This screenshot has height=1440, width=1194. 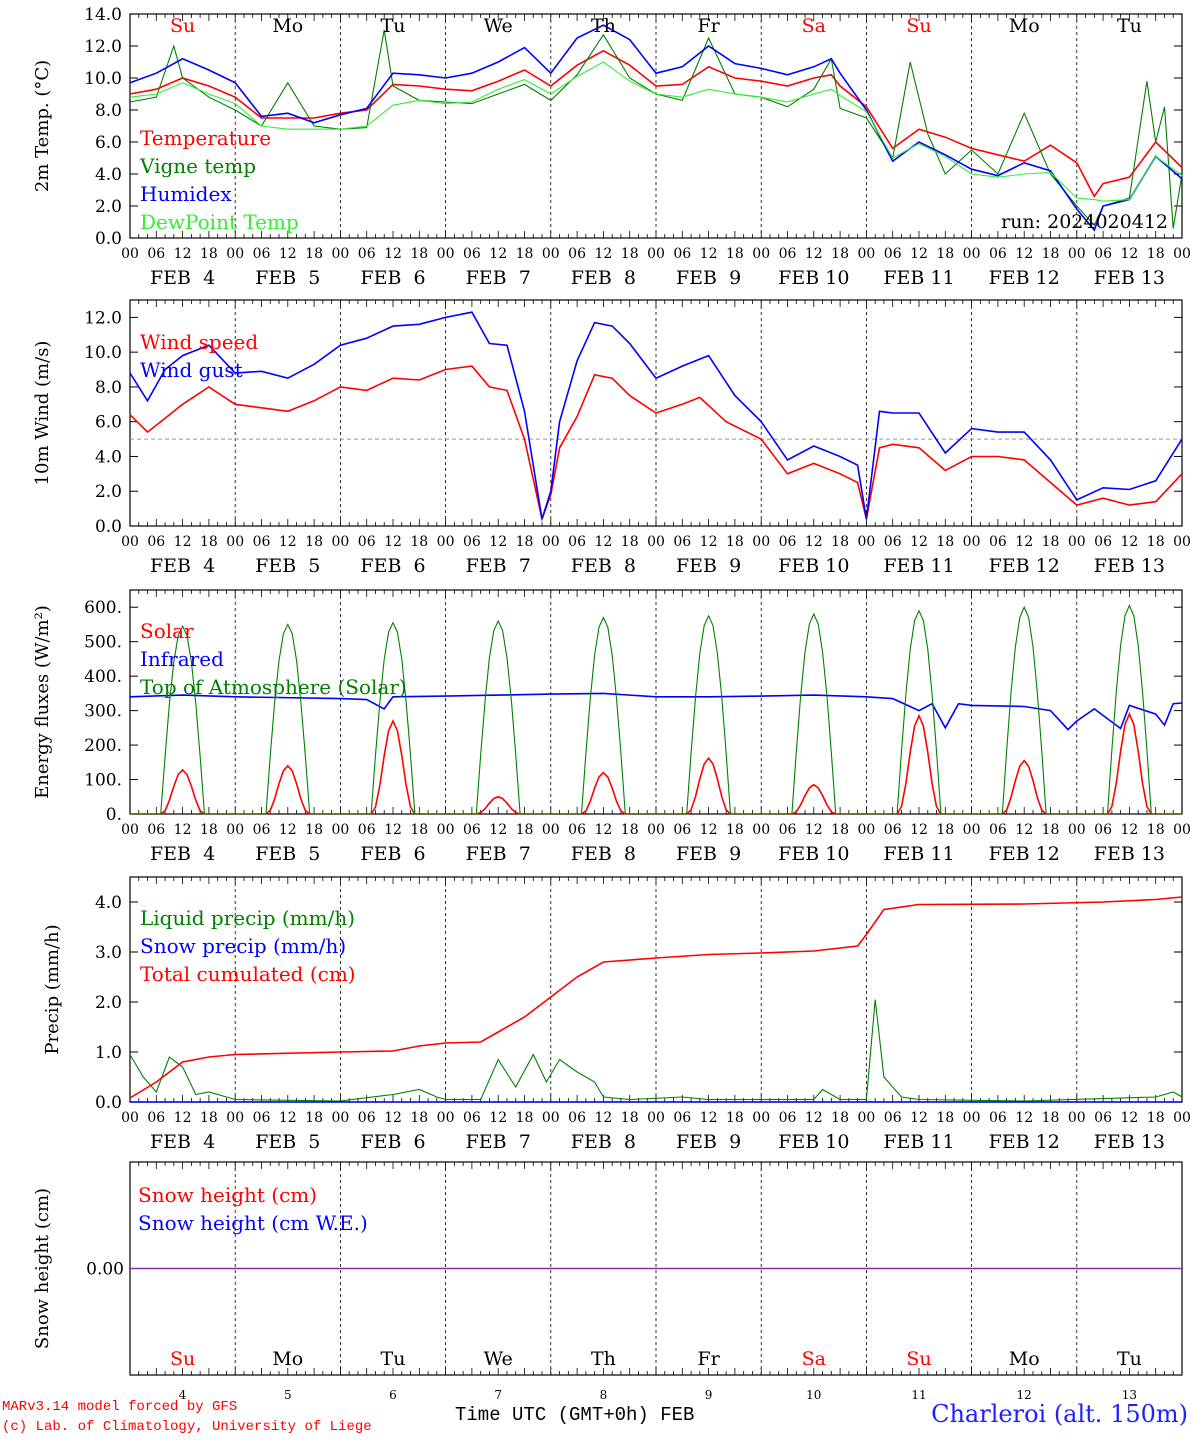 What do you see at coordinates (656, 443) in the screenshot?
I see `series-line-wind-speed` at bounding box center [656, 443].